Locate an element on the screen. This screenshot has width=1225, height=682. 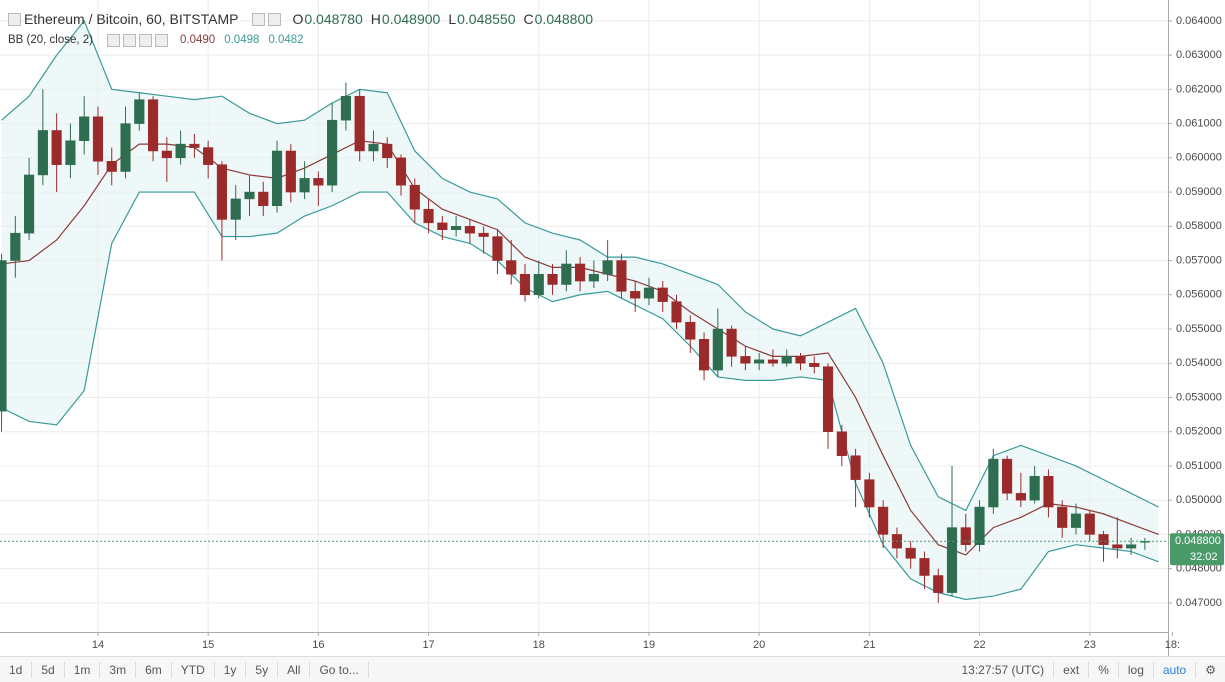
range-button: 6m is located at coordinates (154, 669).